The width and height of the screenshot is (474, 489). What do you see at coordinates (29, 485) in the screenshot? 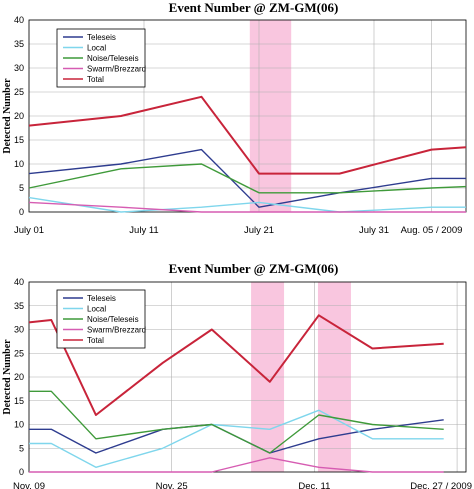
I see `x-tick-label: Nov. 09` at bounding box center [29, 485].